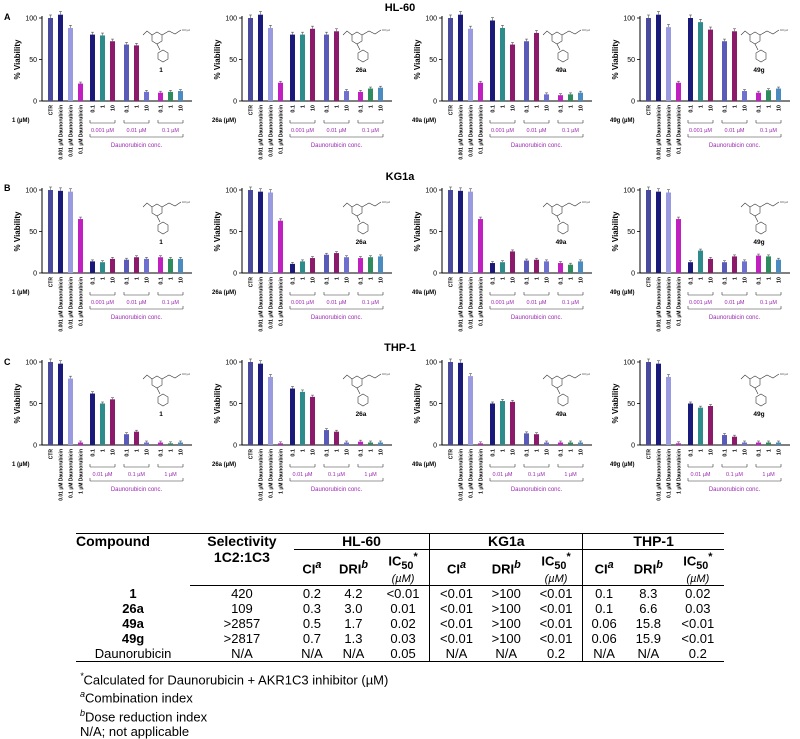  Describe the element at coordinates (133, 559) in the screenshot. I see `header-compound: Compound` at that location.